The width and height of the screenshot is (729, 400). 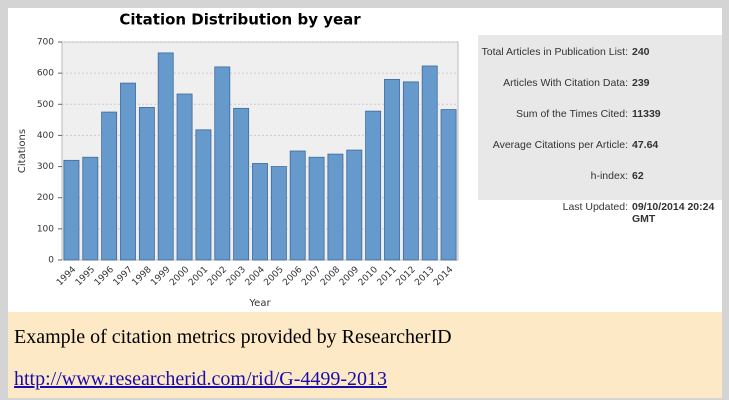 What do you see at coordinates (45, 105) in the screenshot?
I see `y-tick-label: 500` at bounding box center [45, 105].